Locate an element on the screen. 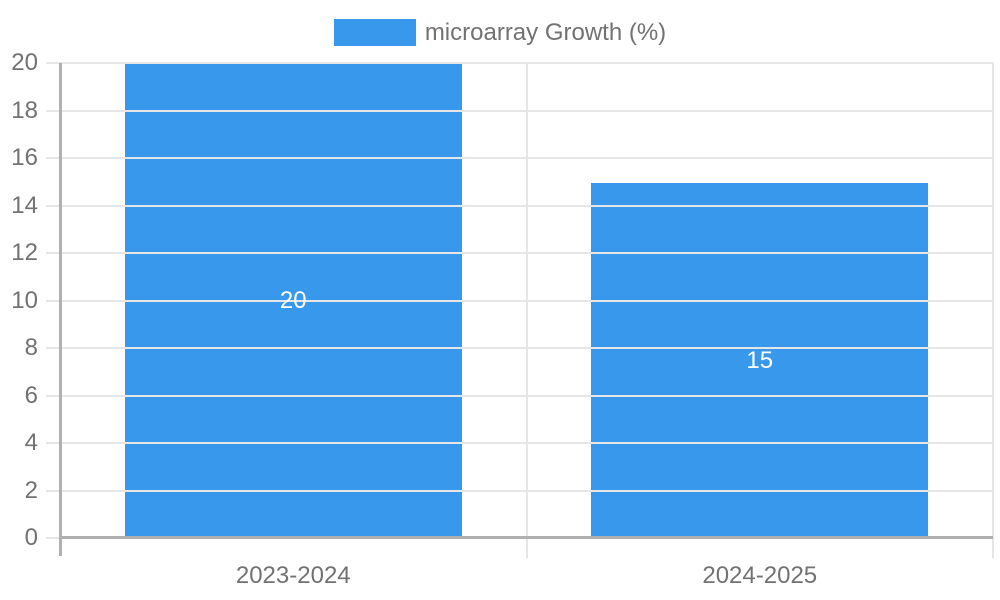 Image resolution: width=1000 pixels, height=600 pixels. y-tick-label: 10 is located at coordinates (24, 300).